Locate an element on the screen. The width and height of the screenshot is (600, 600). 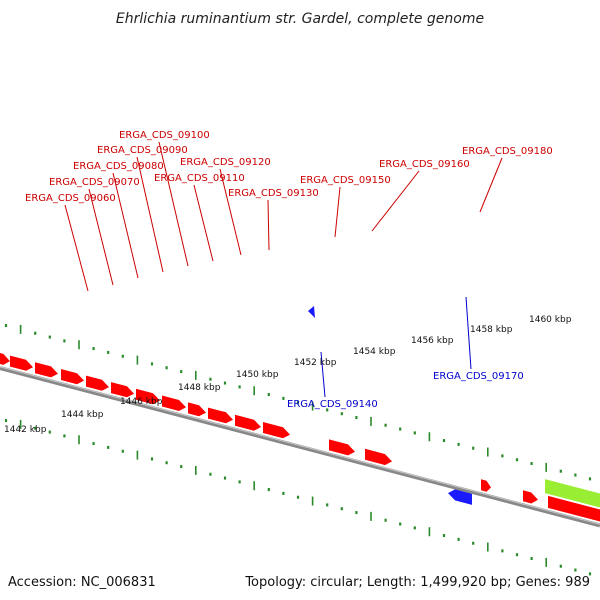
gene-label: ERGA_CDS_09060 is located at coordinates (70, 198).